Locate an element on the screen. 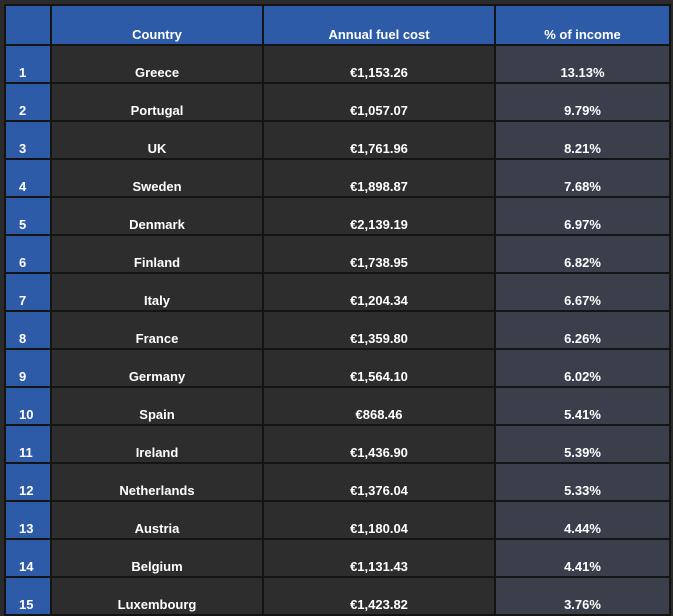  percent-of-income-cell: 5.41% is located at coordinates (582, 406).